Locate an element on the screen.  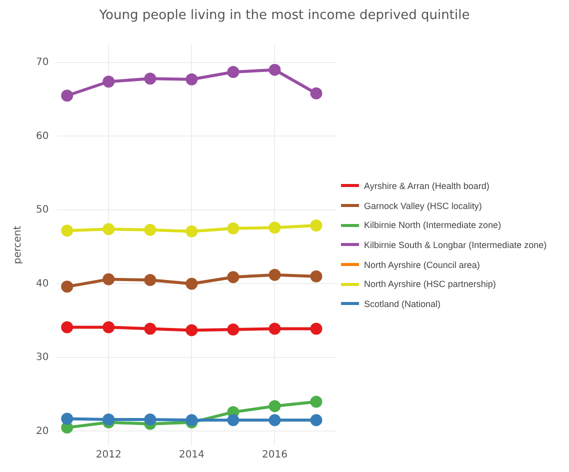
y-tick-label: 30 is located at coordinates (42, 358).